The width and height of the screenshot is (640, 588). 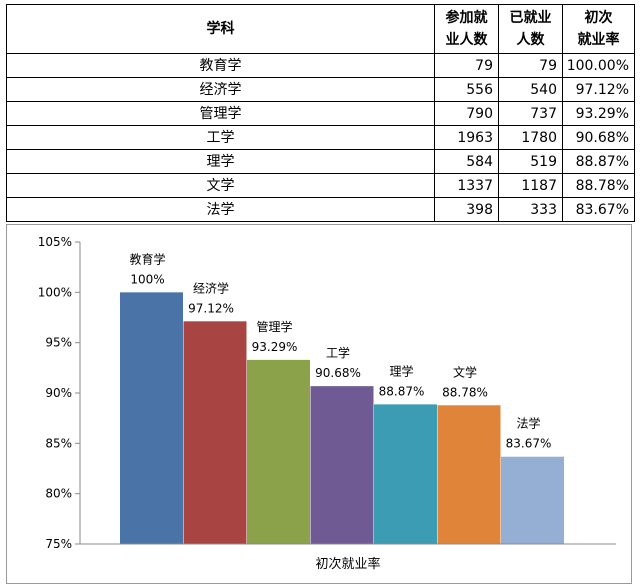 What do you see at coordinates (530, 209) in the screenshot?
I see `cell-employed: 333` at bounding box center [530, 209].